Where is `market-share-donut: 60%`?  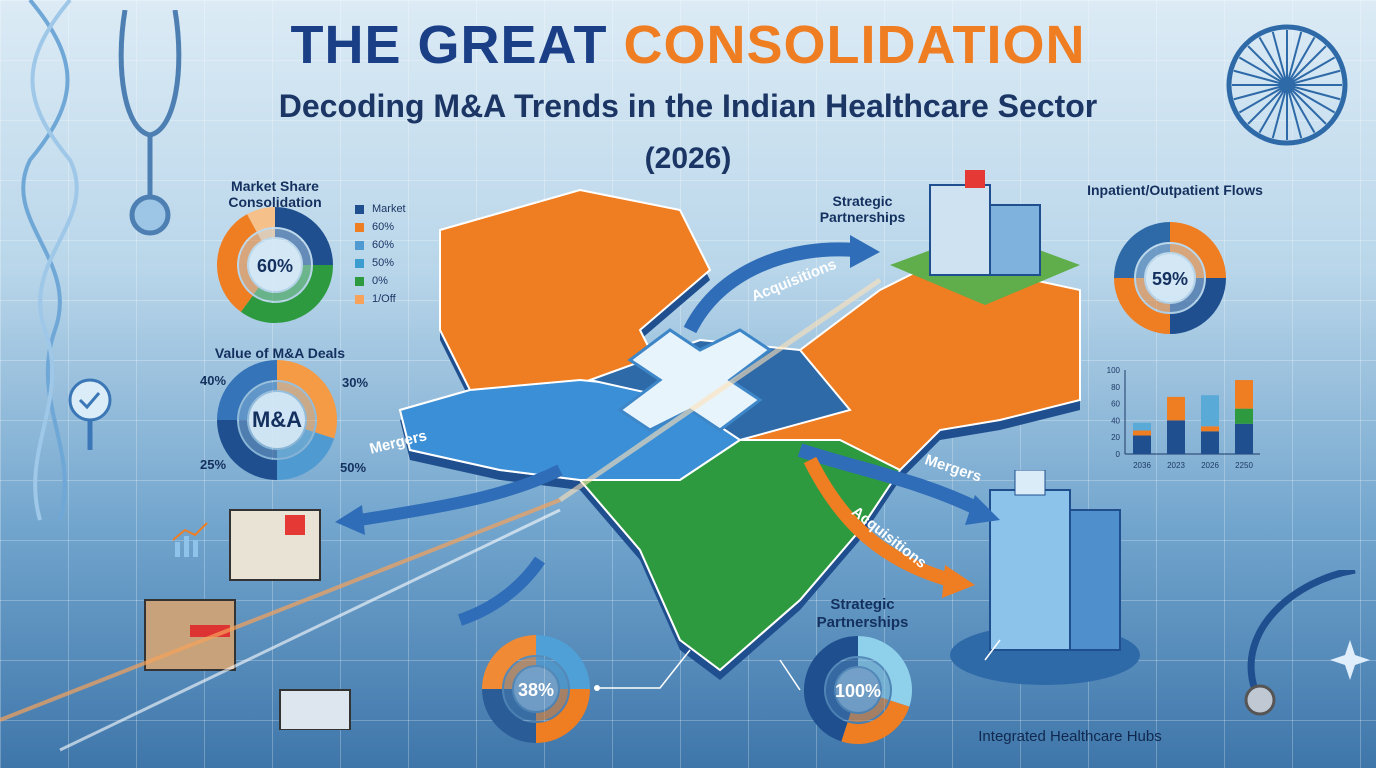 market-share-donut: 60% is located at coordinates (275, 265).